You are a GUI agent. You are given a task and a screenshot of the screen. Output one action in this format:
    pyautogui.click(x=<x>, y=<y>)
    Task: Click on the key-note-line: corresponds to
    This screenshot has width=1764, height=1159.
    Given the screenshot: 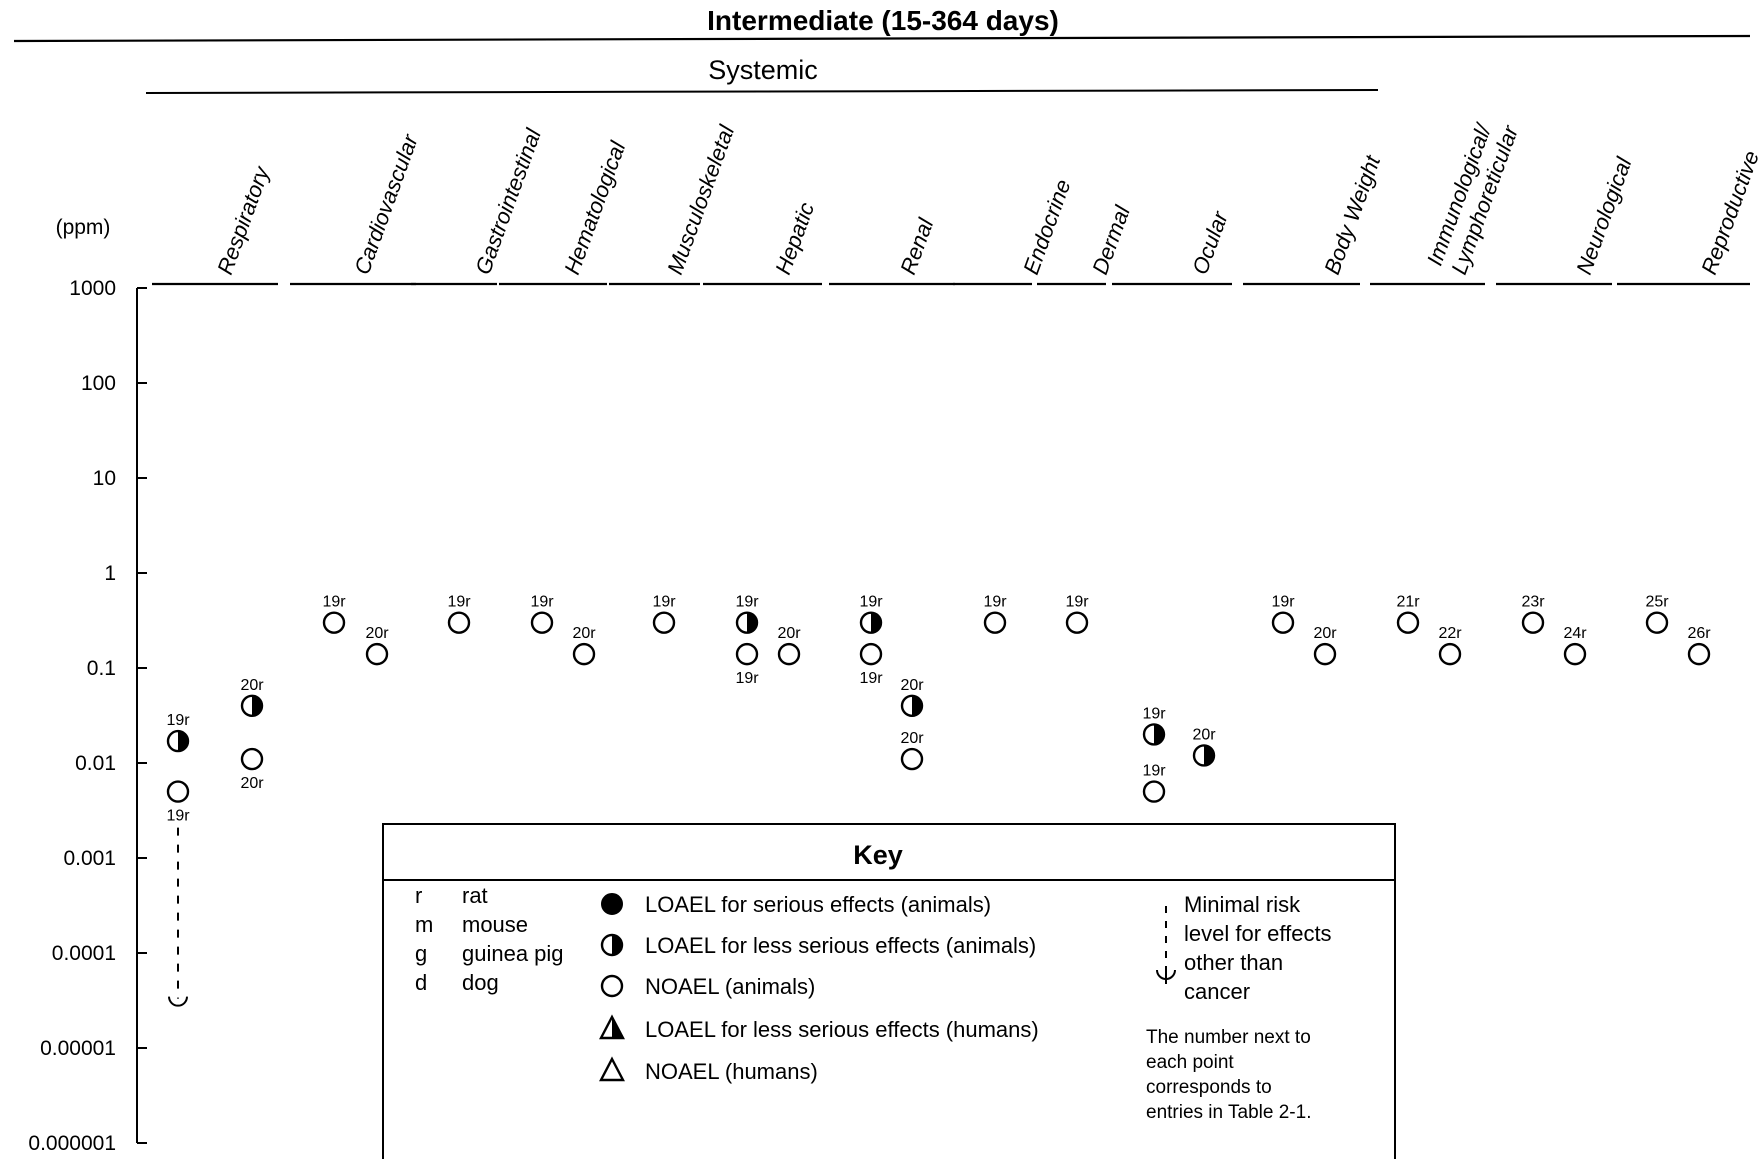 What is the action you would take?
    pyautogui.click(x=1209, y=1087)
    